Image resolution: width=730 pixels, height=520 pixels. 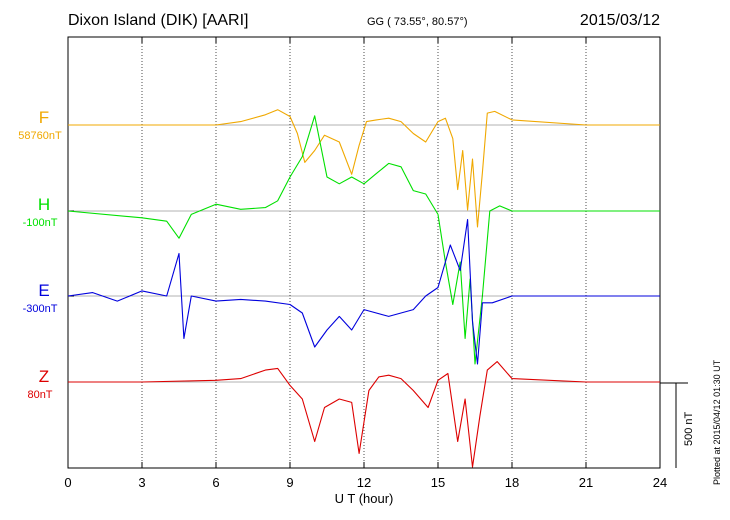 What do you see at coordinates (39, 395) in the screenshot?
I see `series-baseline-z: 80nT` at bounding box center [39, 395].